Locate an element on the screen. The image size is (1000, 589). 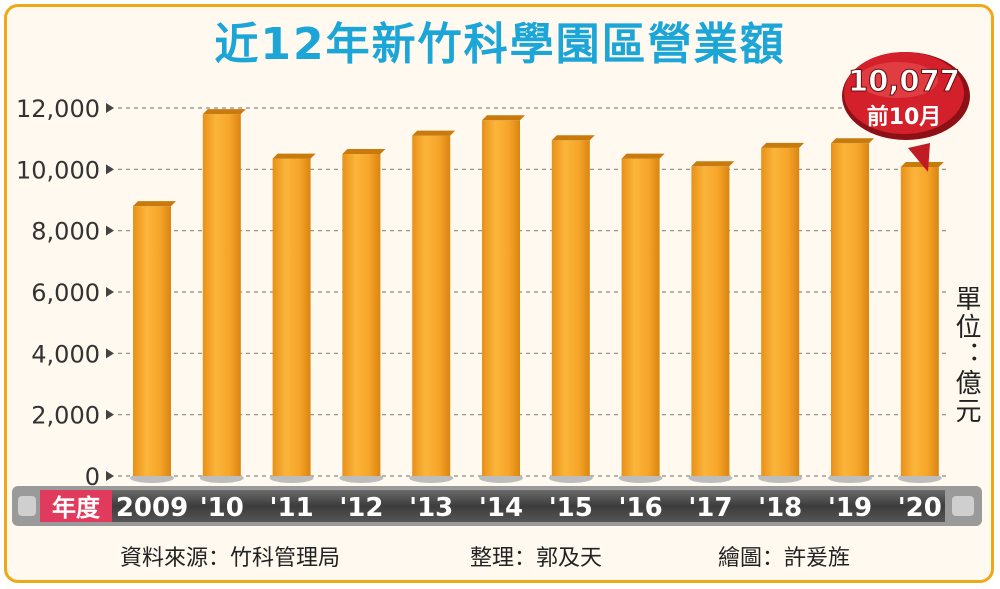
x-axis-title-bg is located at coordinates (76, 506).